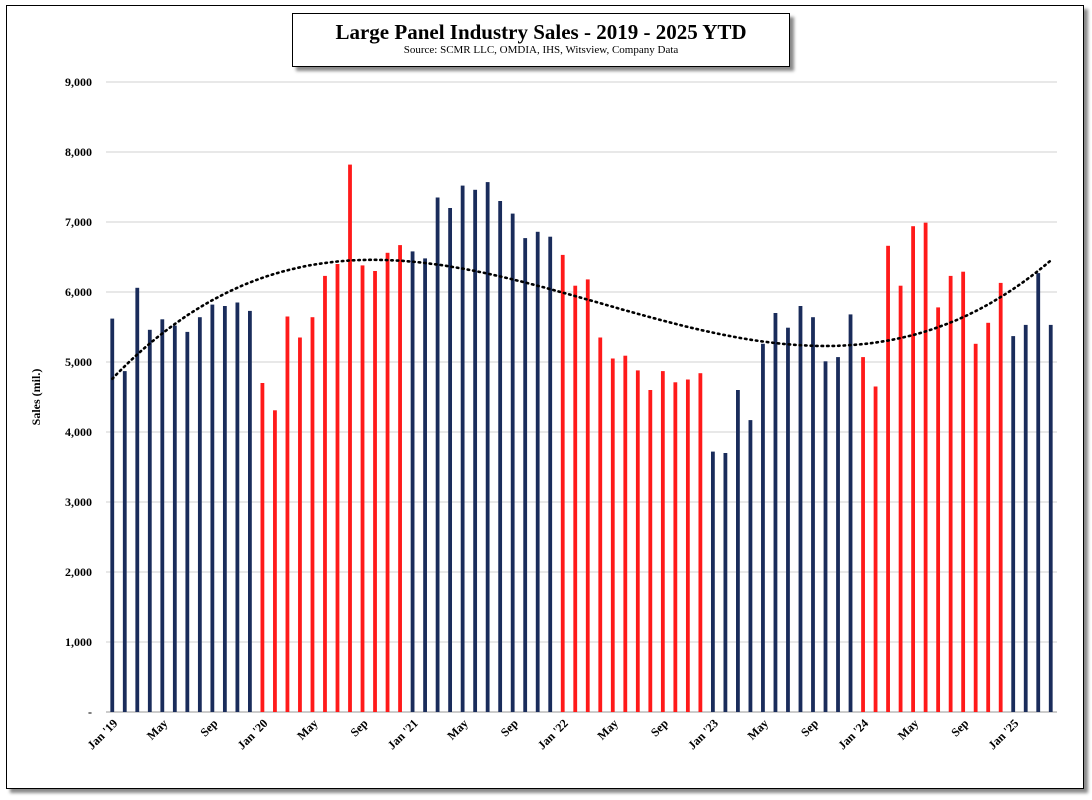 Image resolution: width=1092 pixels, height=800 pixels. Describe the element at coordinates (252, 734) in the screenshot. I see `x-tick-label: Jan '20` at that location.